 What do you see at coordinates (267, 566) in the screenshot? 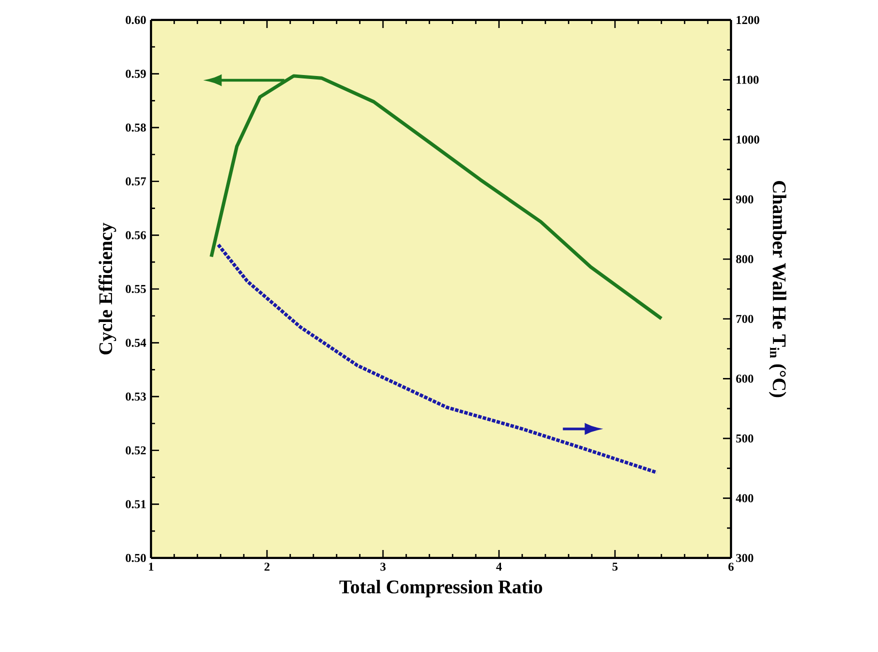
I see `x-tick-label: 2` at bounding box center [267, 566].